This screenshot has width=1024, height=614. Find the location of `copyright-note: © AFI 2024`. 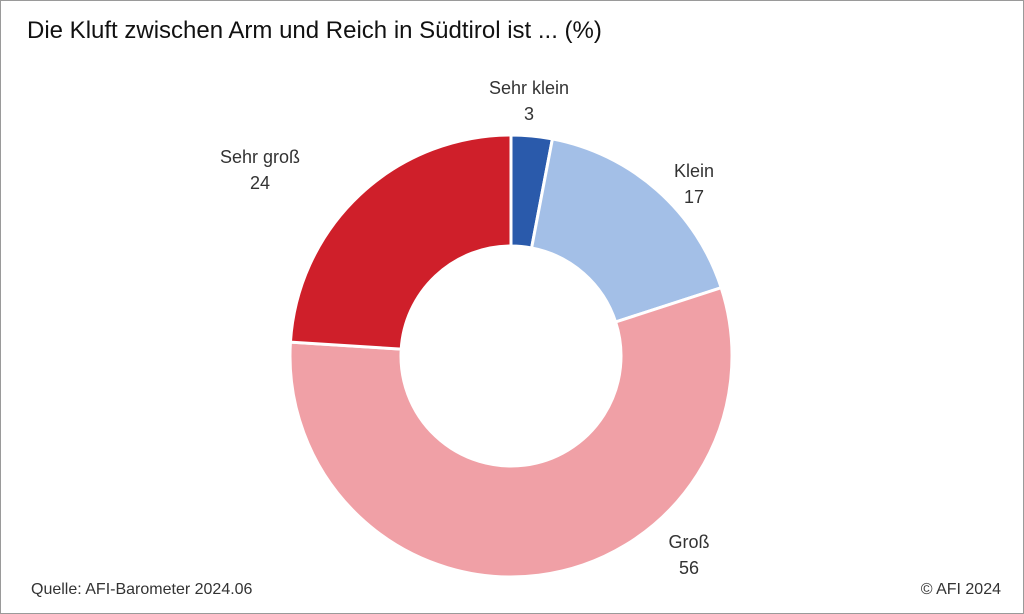

copyright-note: © AFI 2024 is located at coordinates (960, 589).